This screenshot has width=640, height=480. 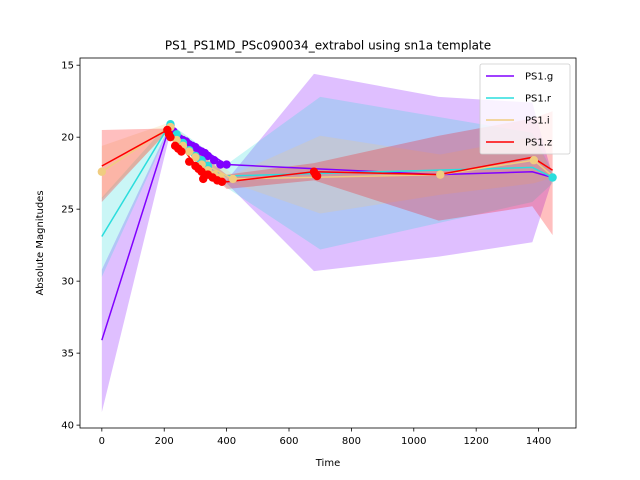 What do you see at coordinates (67, 282) in the screenshot?
I see `y-tick-label: 30` at bounding box center [67, 282].